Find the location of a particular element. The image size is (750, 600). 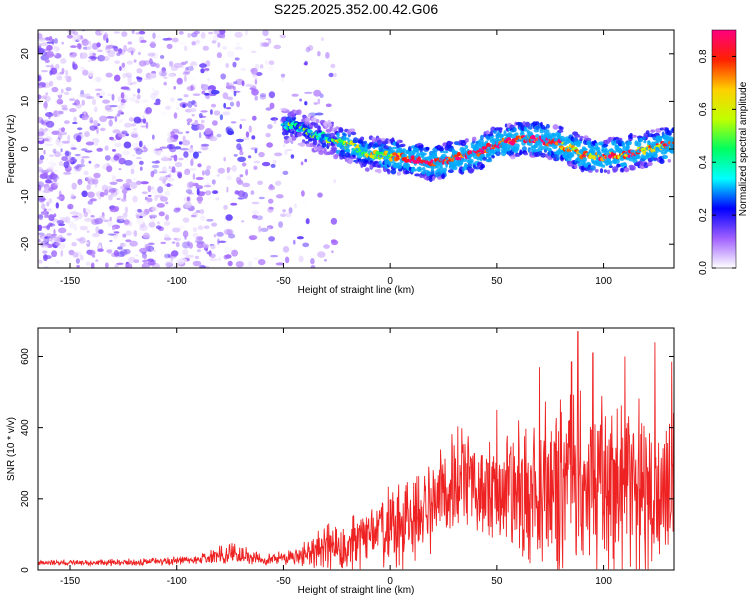

spectrogram-x-label: Height of straight line (km) is located at coordinates (356, 290).